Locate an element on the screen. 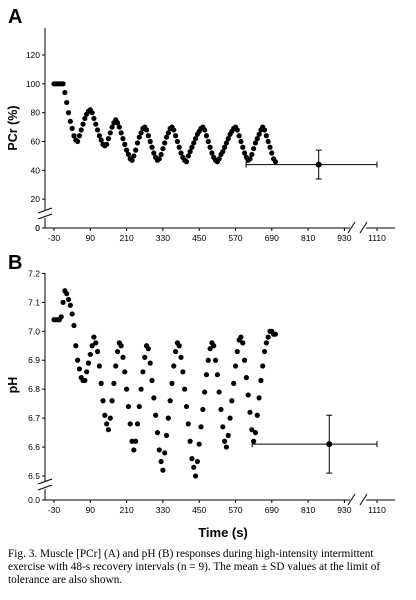 This screenshot has width=416, height=600. x-tick-label: 1110 is located at coordinates (377, 238).